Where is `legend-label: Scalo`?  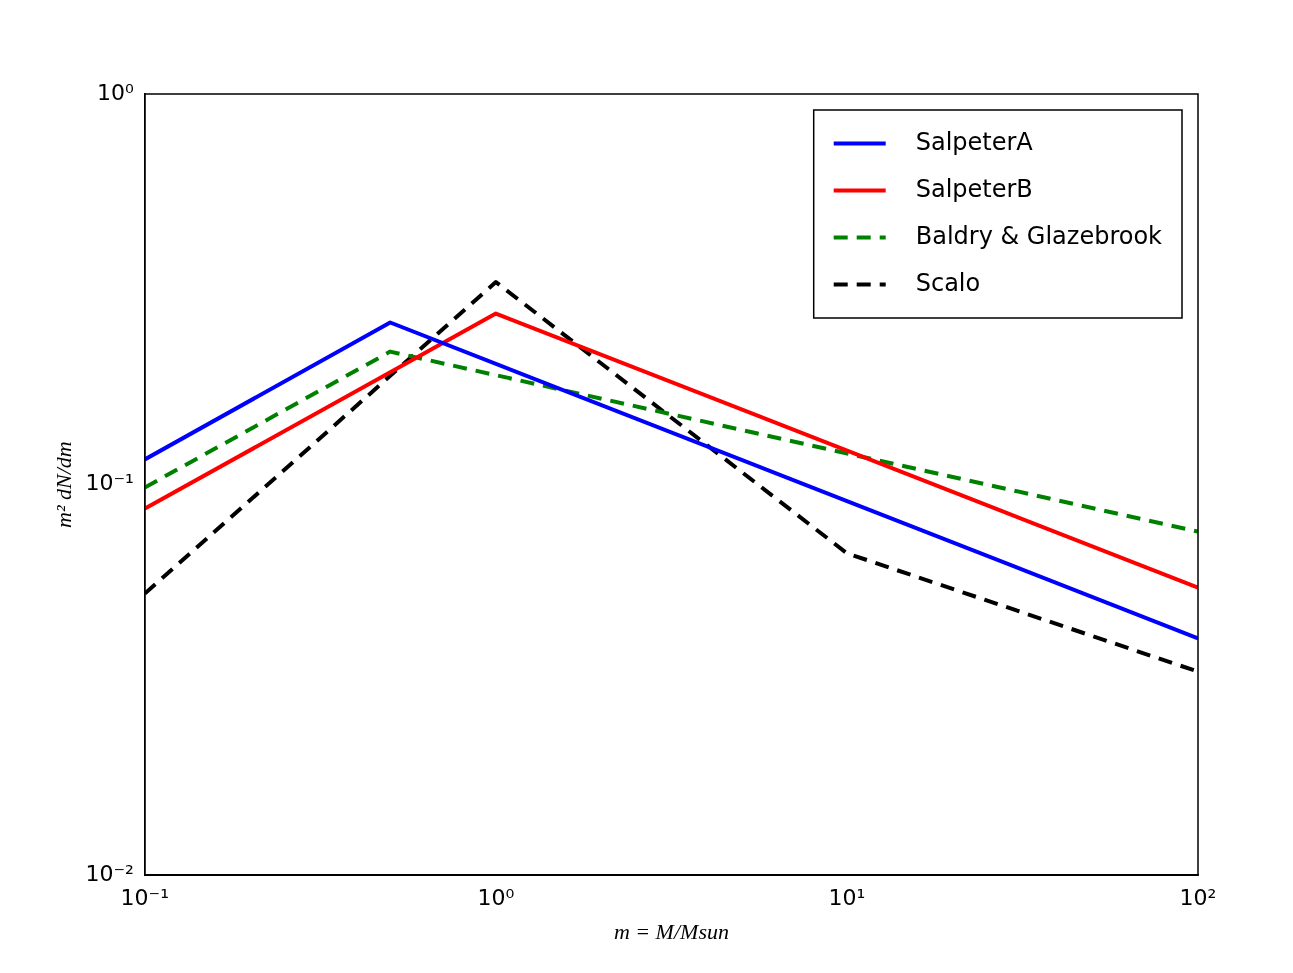 legend-label: Scalo is located at coordinates (948, 282).